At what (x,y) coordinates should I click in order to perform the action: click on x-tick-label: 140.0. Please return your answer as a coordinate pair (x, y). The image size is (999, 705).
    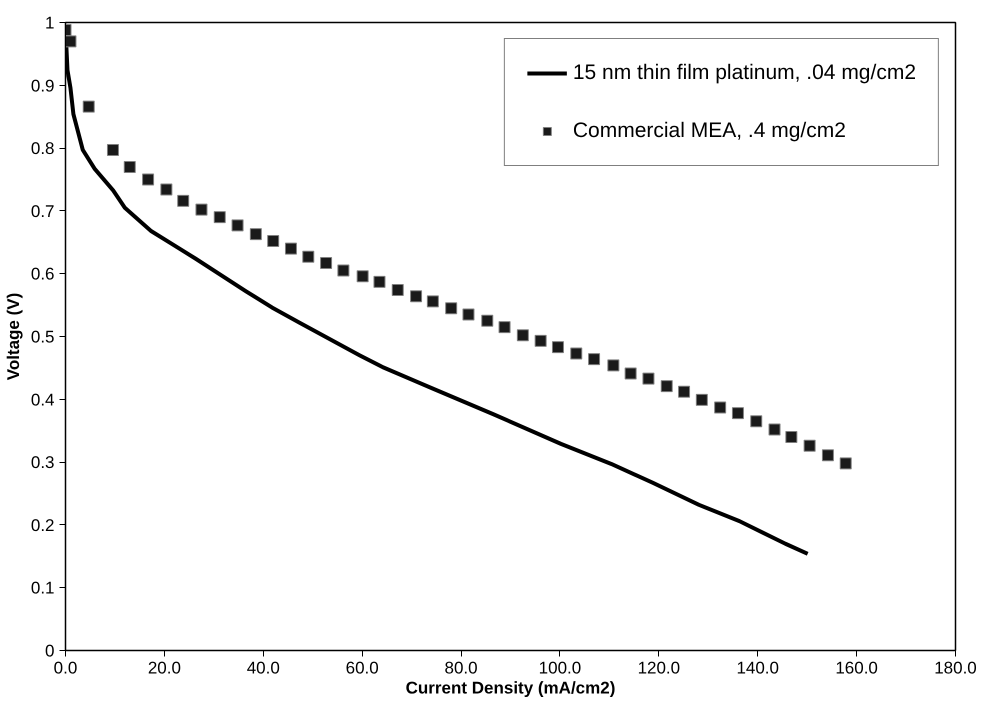
    Looking at the image, I should click on (757, 668).